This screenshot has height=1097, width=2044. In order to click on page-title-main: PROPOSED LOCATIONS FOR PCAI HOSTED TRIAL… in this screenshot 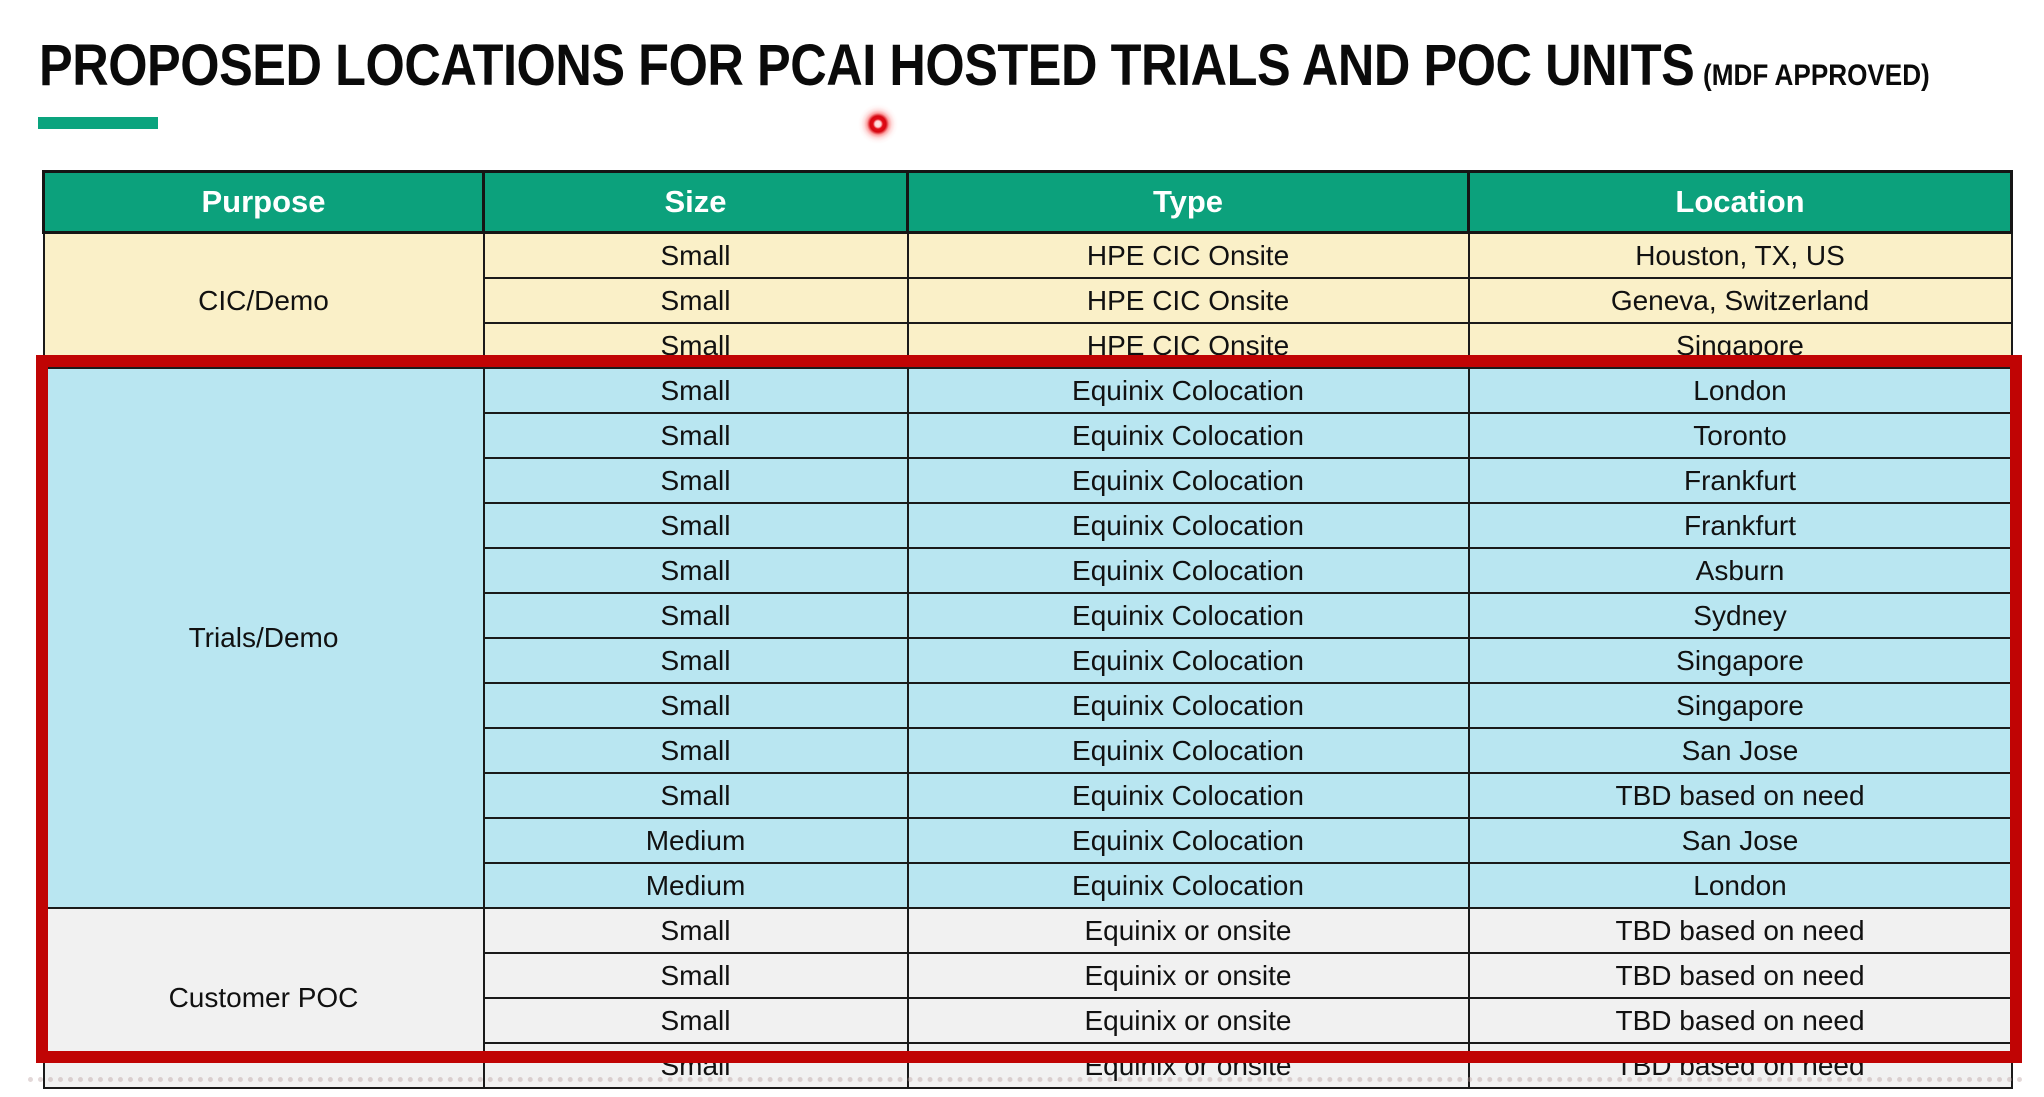, I will do `click(867, 65)`.